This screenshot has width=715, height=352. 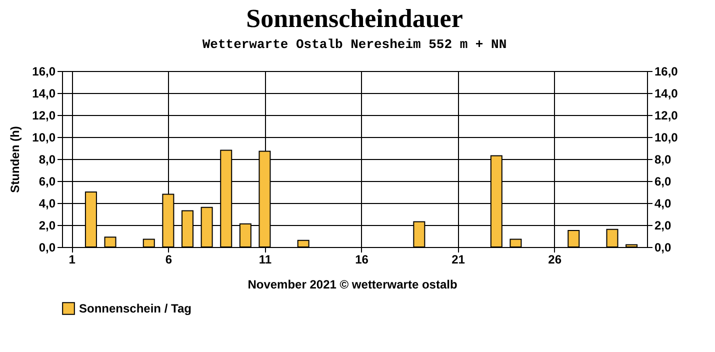 I want to click on y2-tick-label: 6,0, so click(x=663, y=181).